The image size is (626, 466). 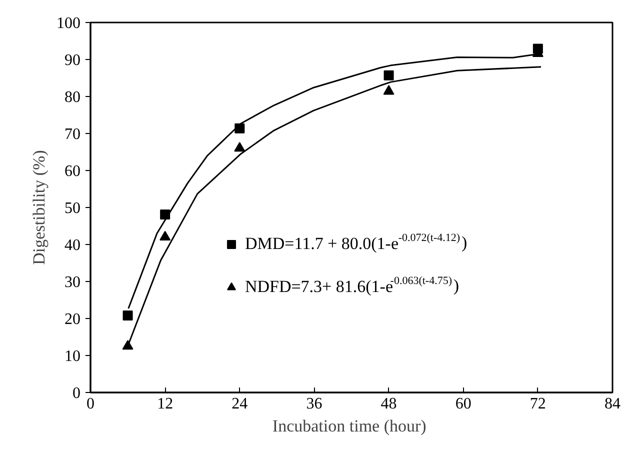 I want to click on y-tick-label: 0, so click(x=76, y=393).